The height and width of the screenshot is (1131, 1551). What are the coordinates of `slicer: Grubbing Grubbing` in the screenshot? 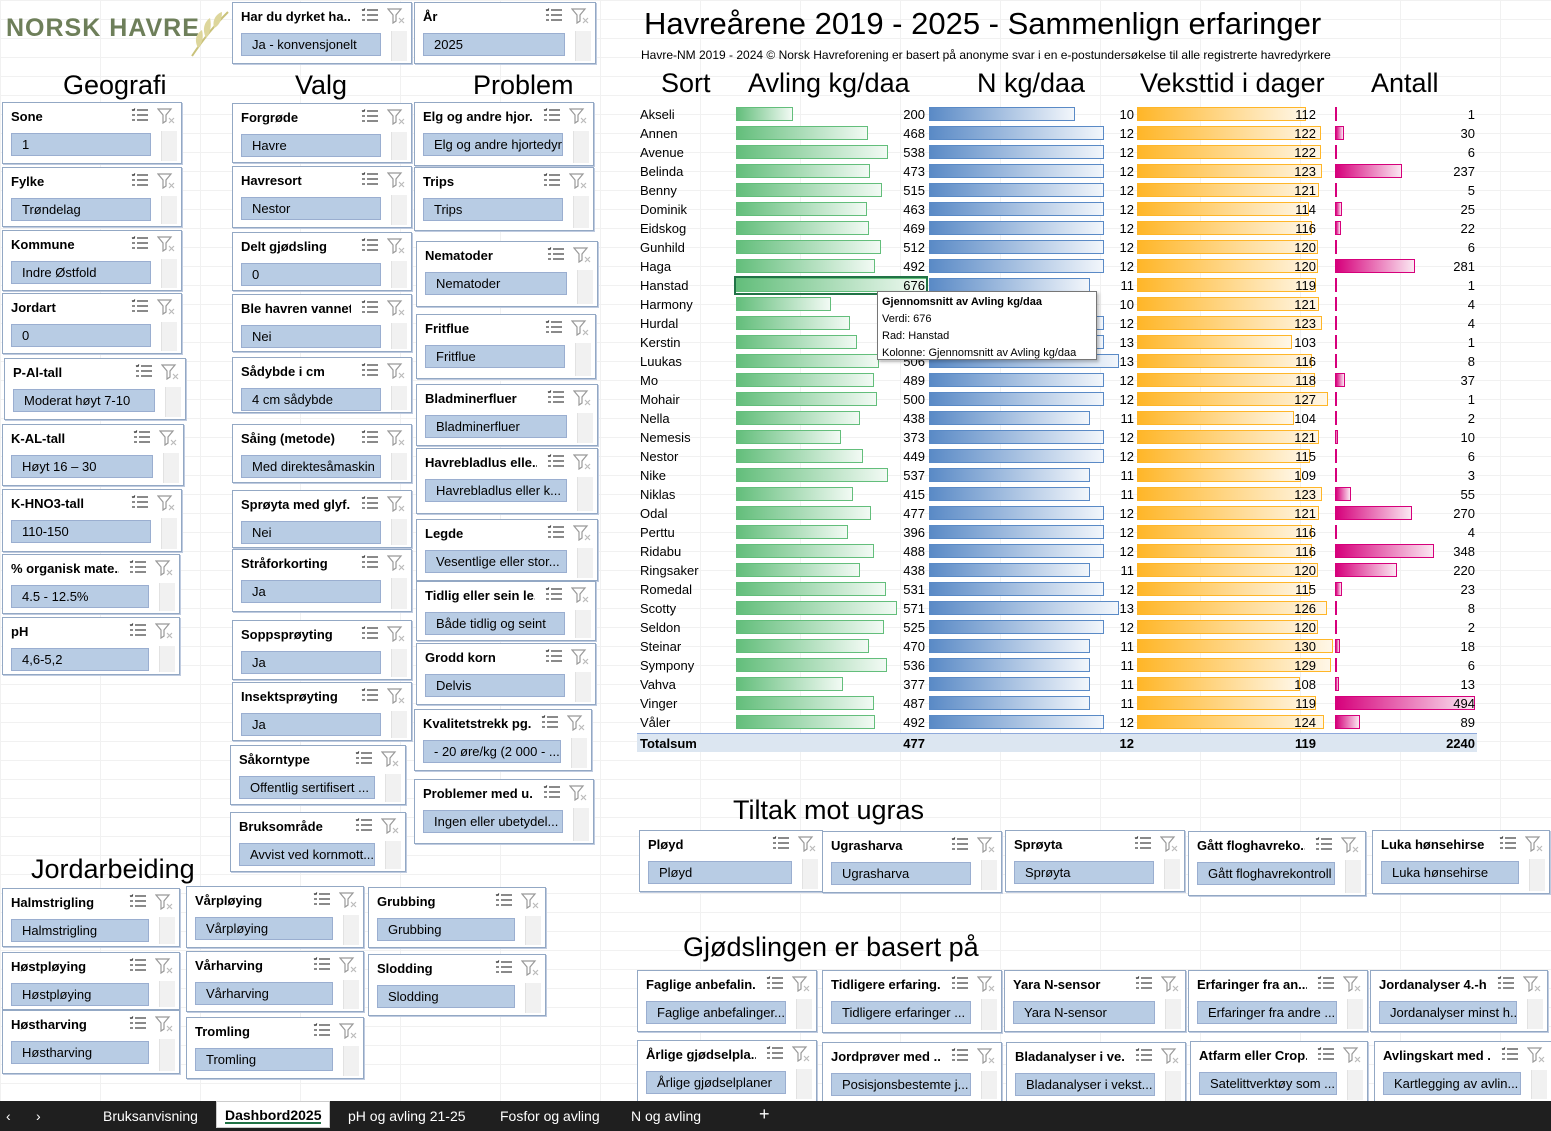 It's located at (457, 917).